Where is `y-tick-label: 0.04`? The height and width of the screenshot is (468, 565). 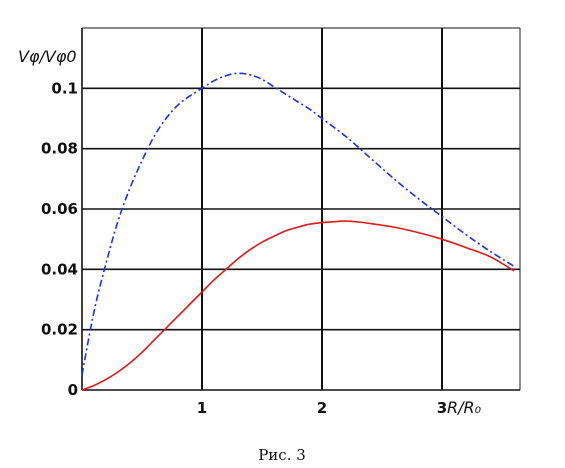 y-tick-label: 0.04 is located at coordinates (59, 269).